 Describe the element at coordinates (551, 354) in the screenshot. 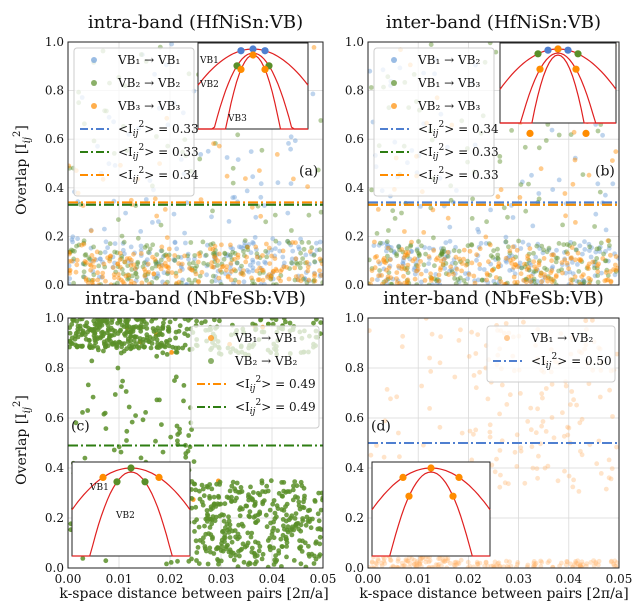

I see `legend-box` at that location.